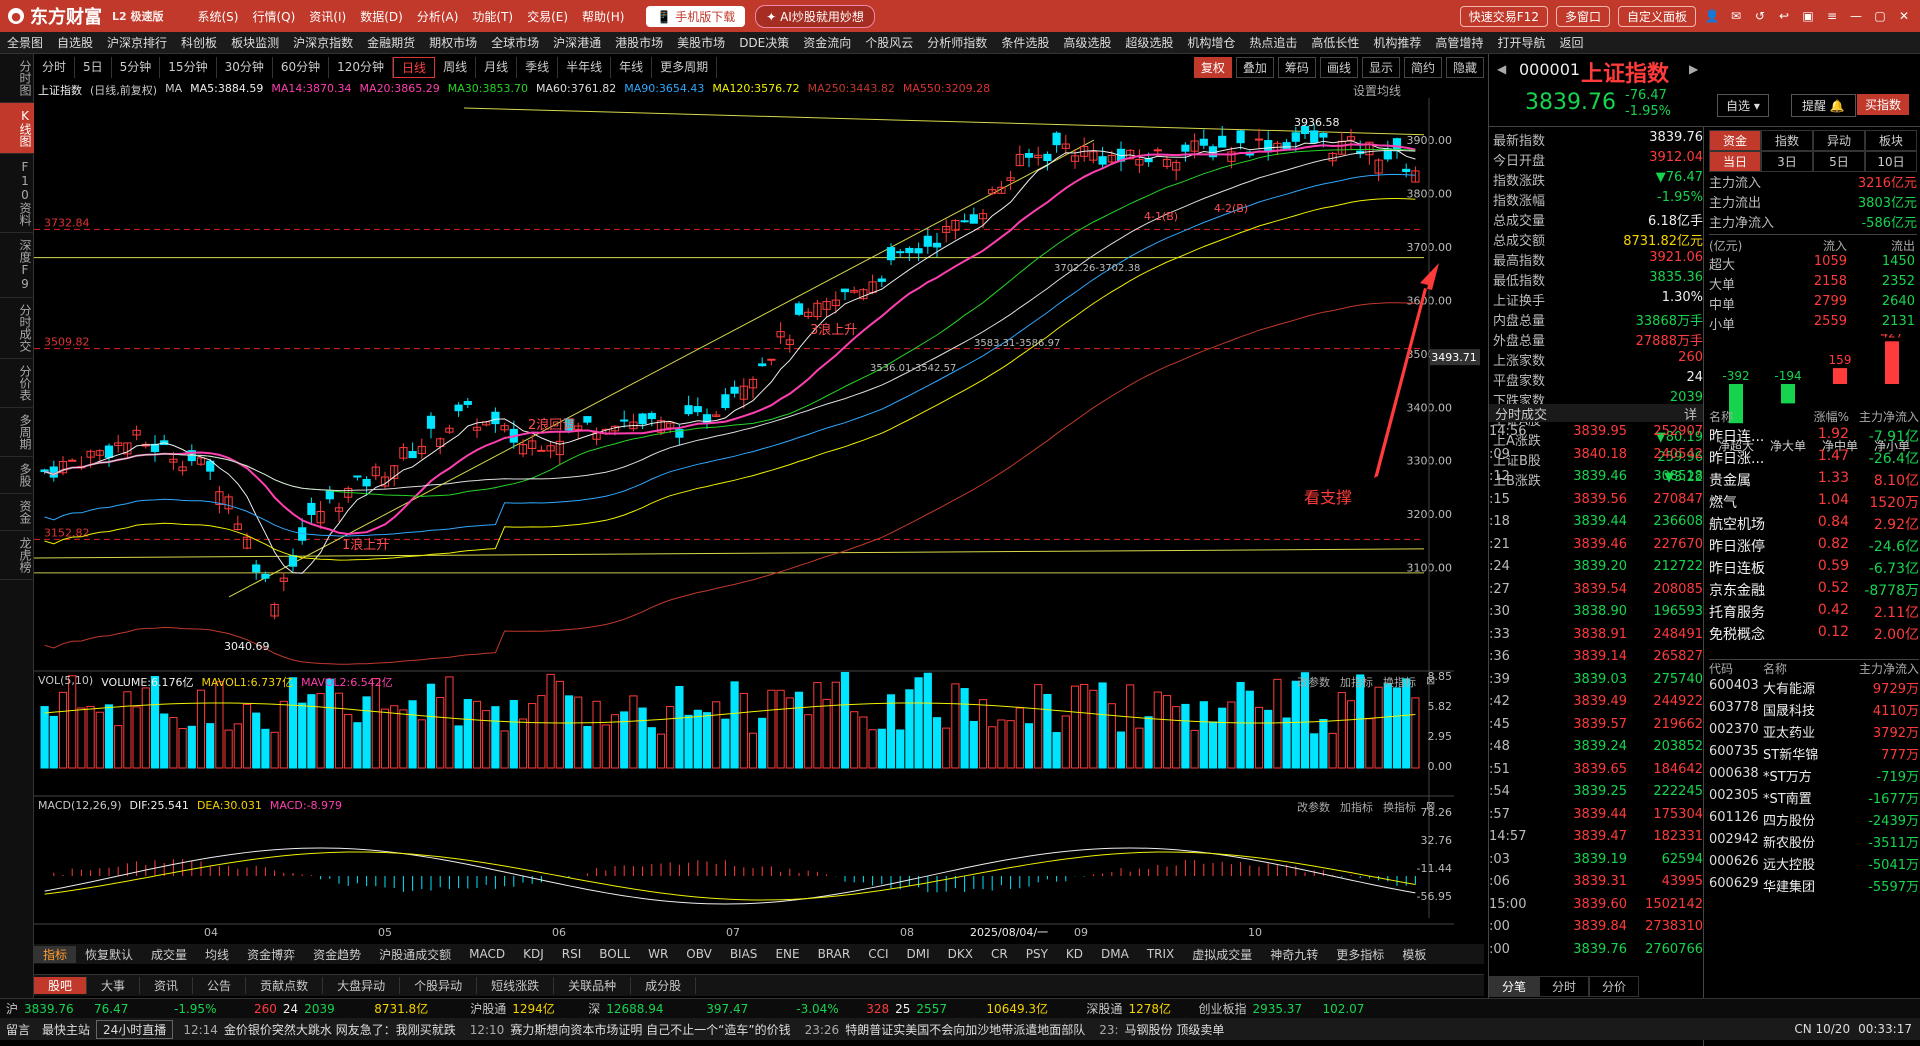 The image size is (1920, 1046). What do you see at coordinates (487, 954) in the screenshot?
I see `indicator-tab: MACD` at bounding box center [487, 954].